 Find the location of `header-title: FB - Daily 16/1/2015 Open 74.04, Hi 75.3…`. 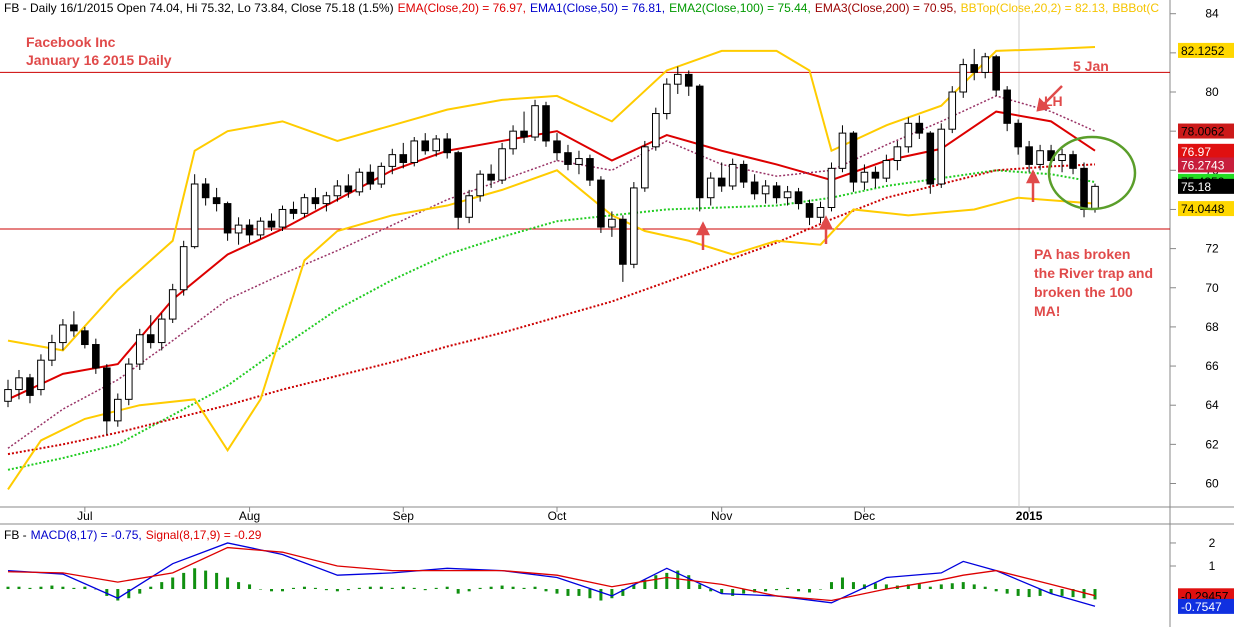

header-title: FB - Daily 16/1/2015 Open 74.04, Hi 75.3… is located at coordinates (199, 8).